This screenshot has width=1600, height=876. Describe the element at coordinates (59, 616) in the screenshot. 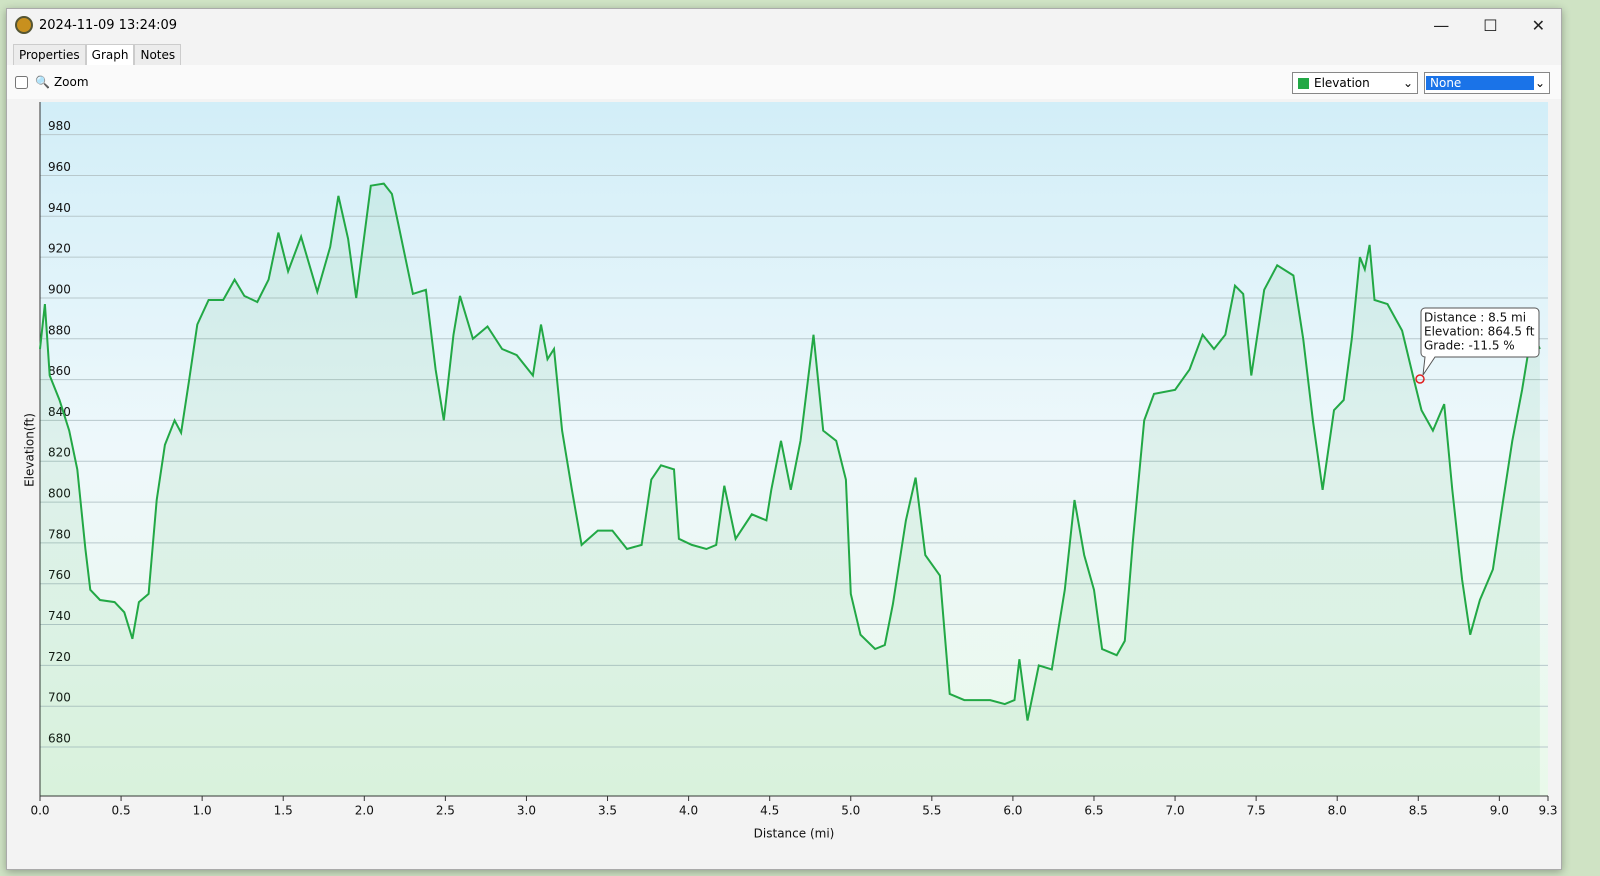

I see `y-tick-label: 740` at that location.